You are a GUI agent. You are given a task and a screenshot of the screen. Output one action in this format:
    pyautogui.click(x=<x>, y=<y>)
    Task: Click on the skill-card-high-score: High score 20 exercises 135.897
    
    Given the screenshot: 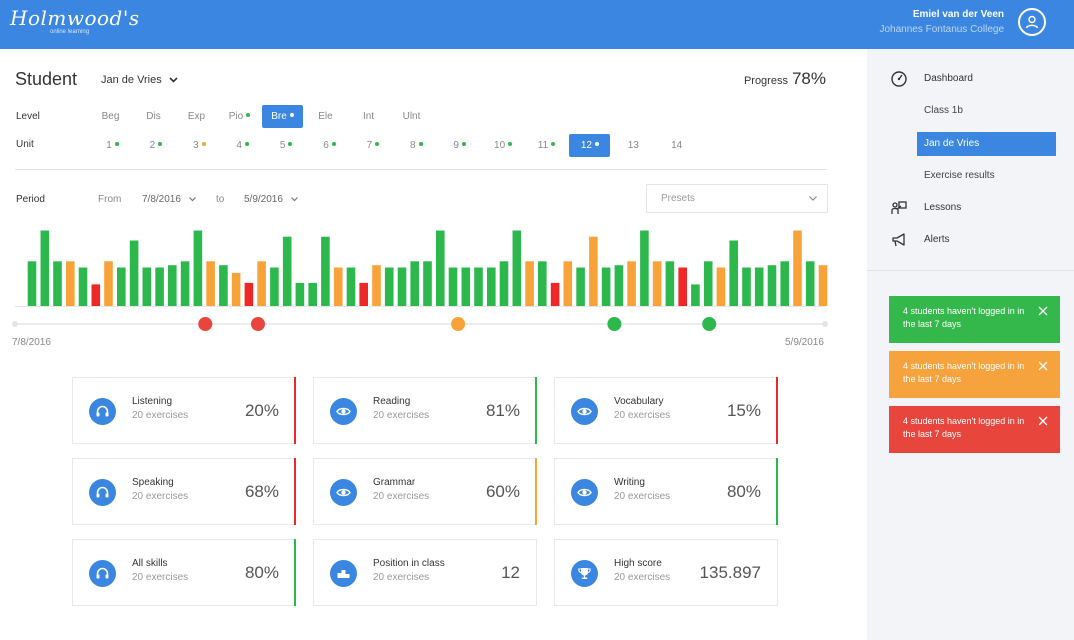 What is the action you would take?
    pyautogui.click(x=666, y=572)
    